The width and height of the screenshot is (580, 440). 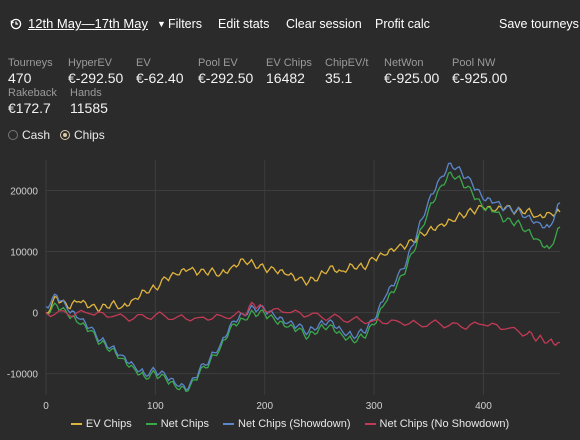 I want to click on legend-label: Net Chips, so click(x=185, y=424).